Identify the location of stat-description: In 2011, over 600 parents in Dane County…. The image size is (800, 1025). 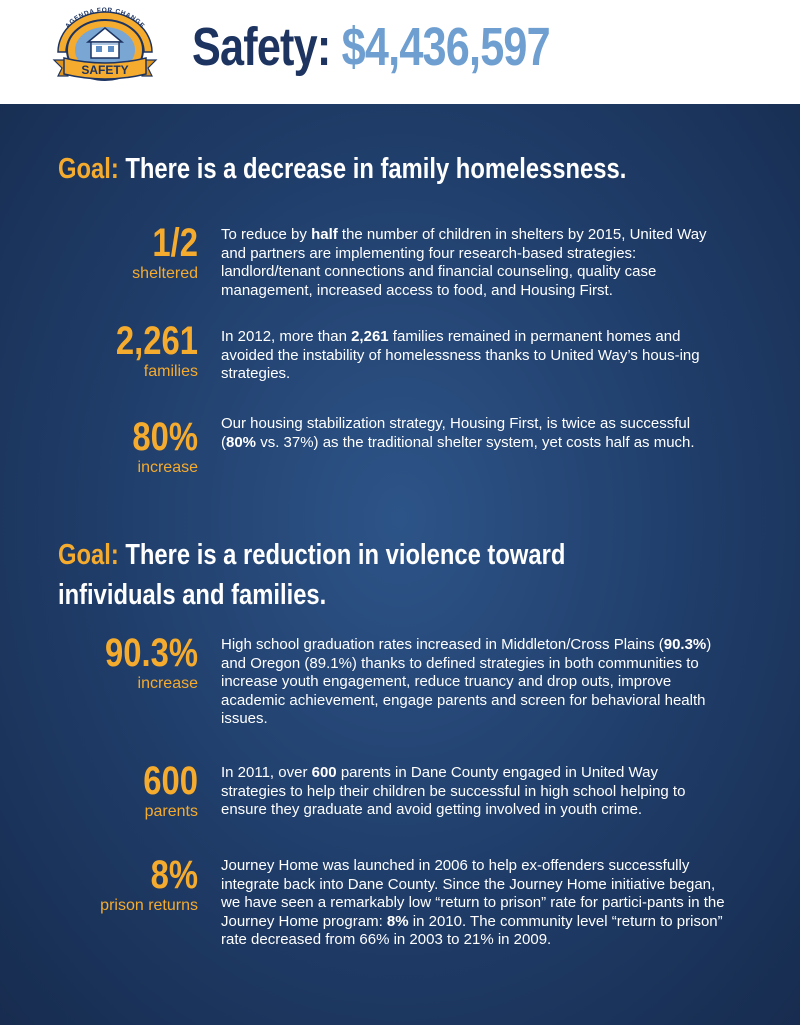
(453, 791).